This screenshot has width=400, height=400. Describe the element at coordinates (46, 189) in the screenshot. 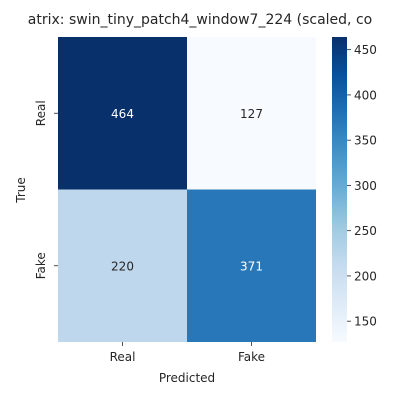

I see `y-axis-ticks: Real Fake` at that location.